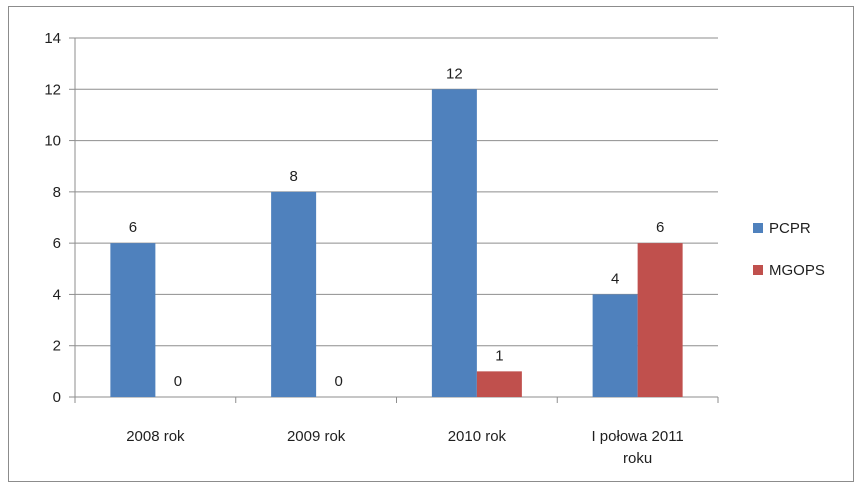 The image size is (858, 488). Describe the element at coordinates (499, 355) in the screenshot. I see `data-label: 1` at that location.